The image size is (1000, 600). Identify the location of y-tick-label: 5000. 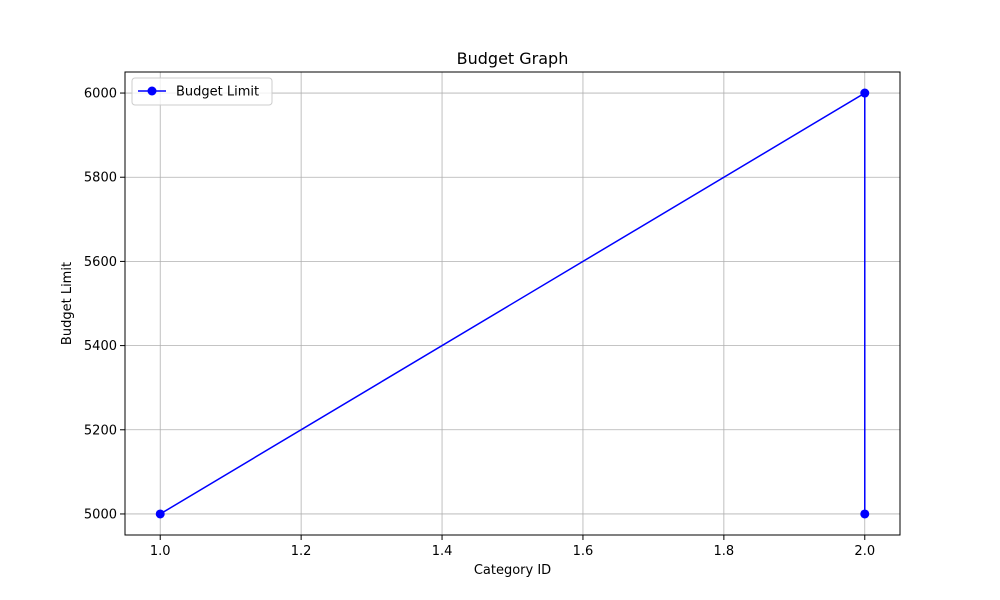
(100, 514).